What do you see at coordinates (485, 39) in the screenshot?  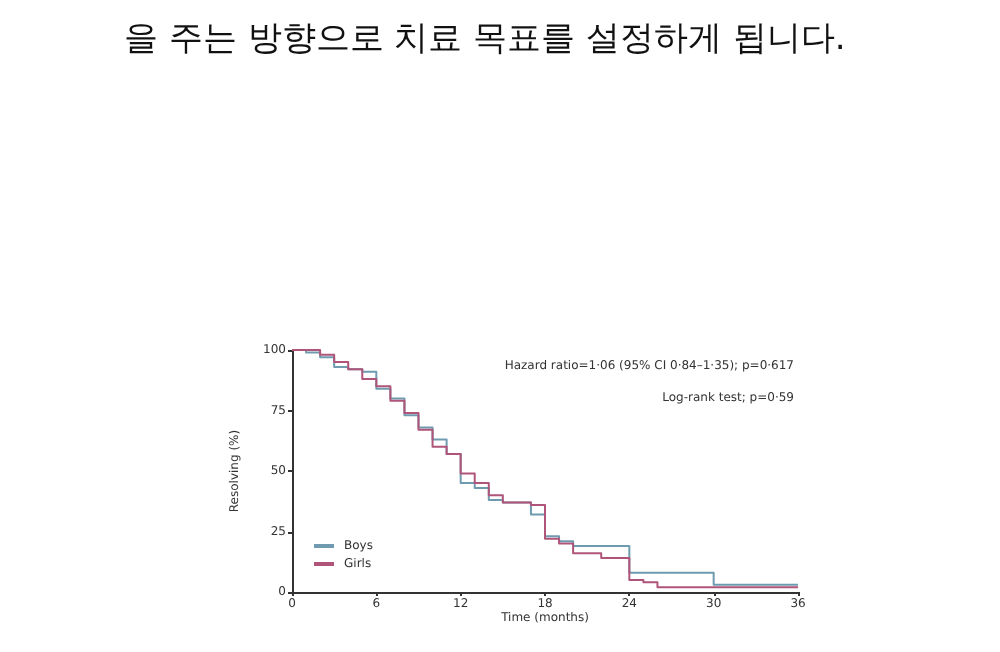 I see `chart-title: 을 주는 방향으로 치료 목표를 설정하게 됩니다.` at bounding box center [485, 39].